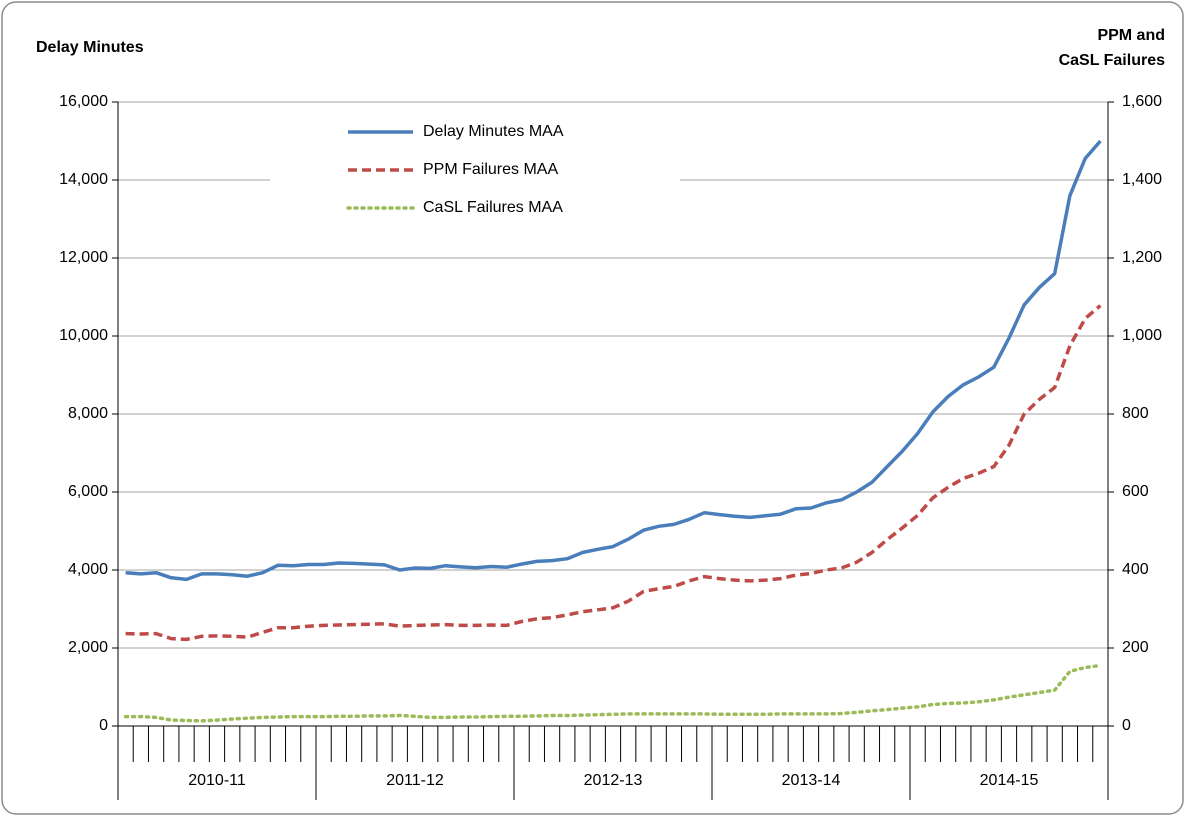 This screenshot has width=1185, height=821. I want to click on y-tick-label: 4,000, so click(88, 569).